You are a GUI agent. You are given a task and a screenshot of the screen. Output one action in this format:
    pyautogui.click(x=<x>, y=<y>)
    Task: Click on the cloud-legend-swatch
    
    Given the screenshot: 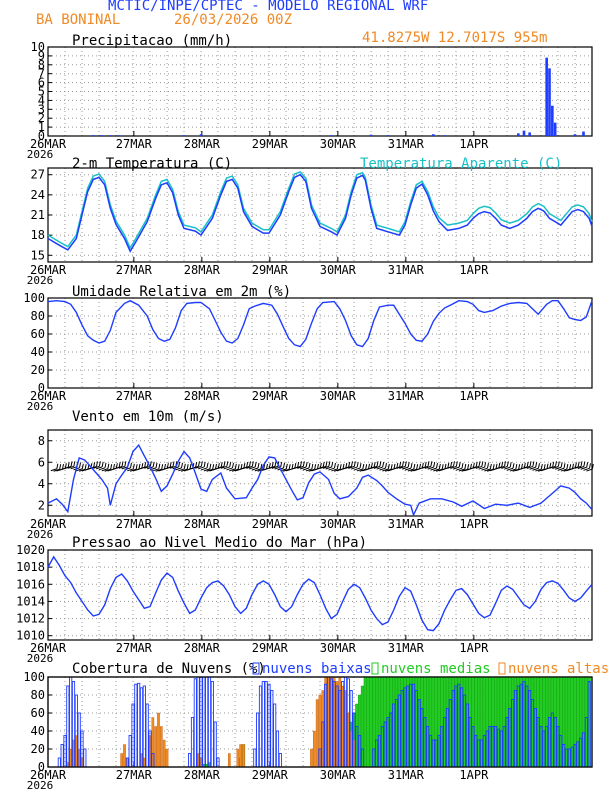 What is the action you would take?
    pyautogui.click(x=375, y=668)
    